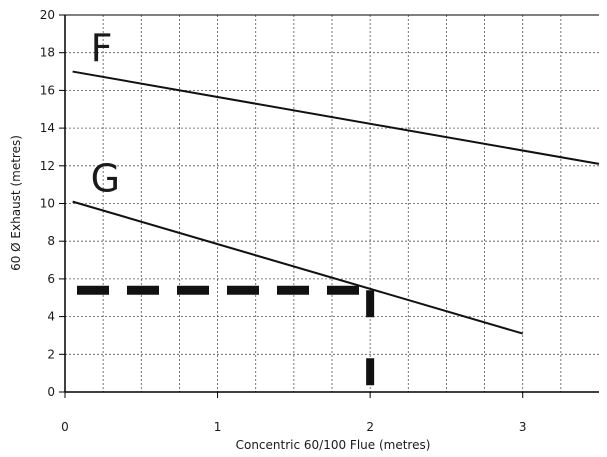 This screenshot has width=607, height=457. I want to click on y-tick-label: 10, so click(47, 204).